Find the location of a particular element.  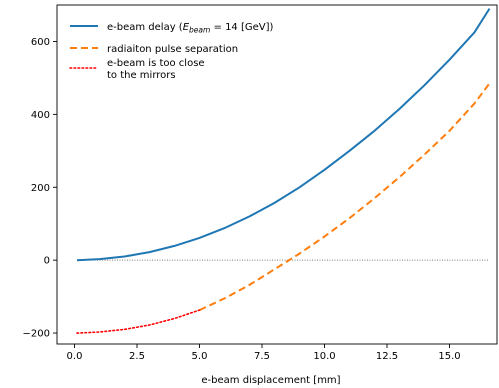

x-tick-label: 2.5 is located at coordinates (137, 356).